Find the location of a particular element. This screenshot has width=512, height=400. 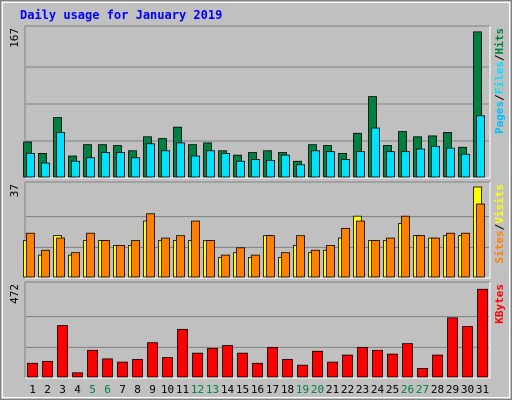

legend-text-kbytes: KBytes is located at coordinates (499, 304).